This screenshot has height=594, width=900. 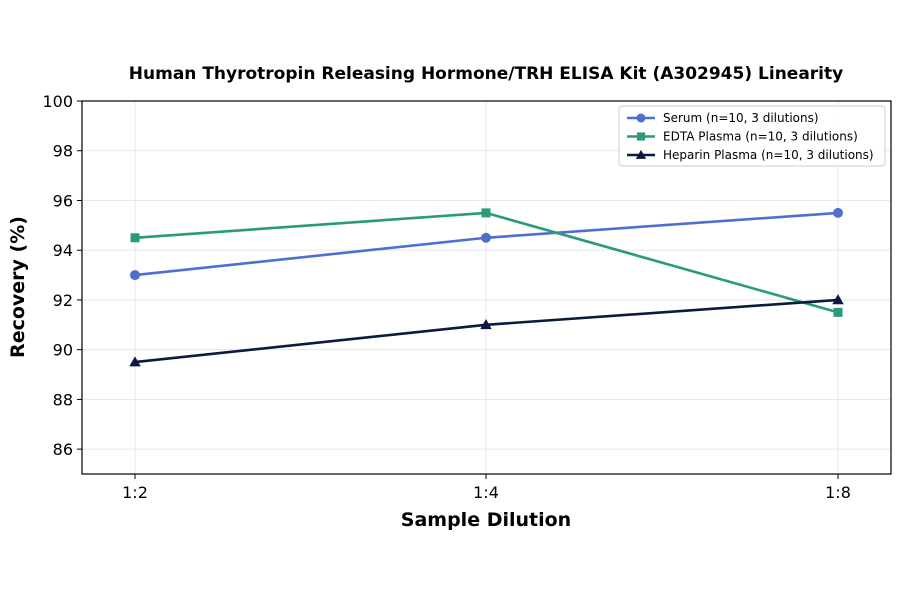 I want to click on legend-box, so click(x=752, y=136).